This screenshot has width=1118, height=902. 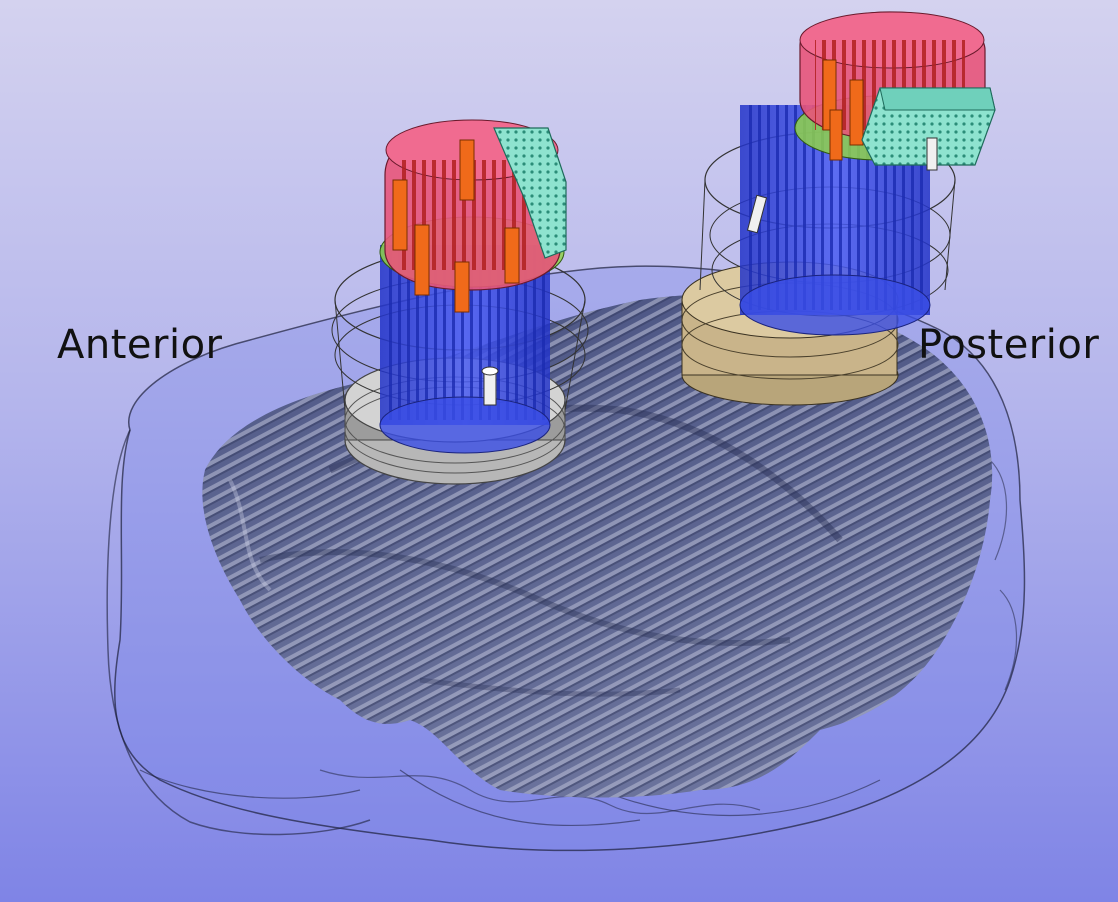 I want to click on anterior-label: Anterior, so click(x=140, y=345).